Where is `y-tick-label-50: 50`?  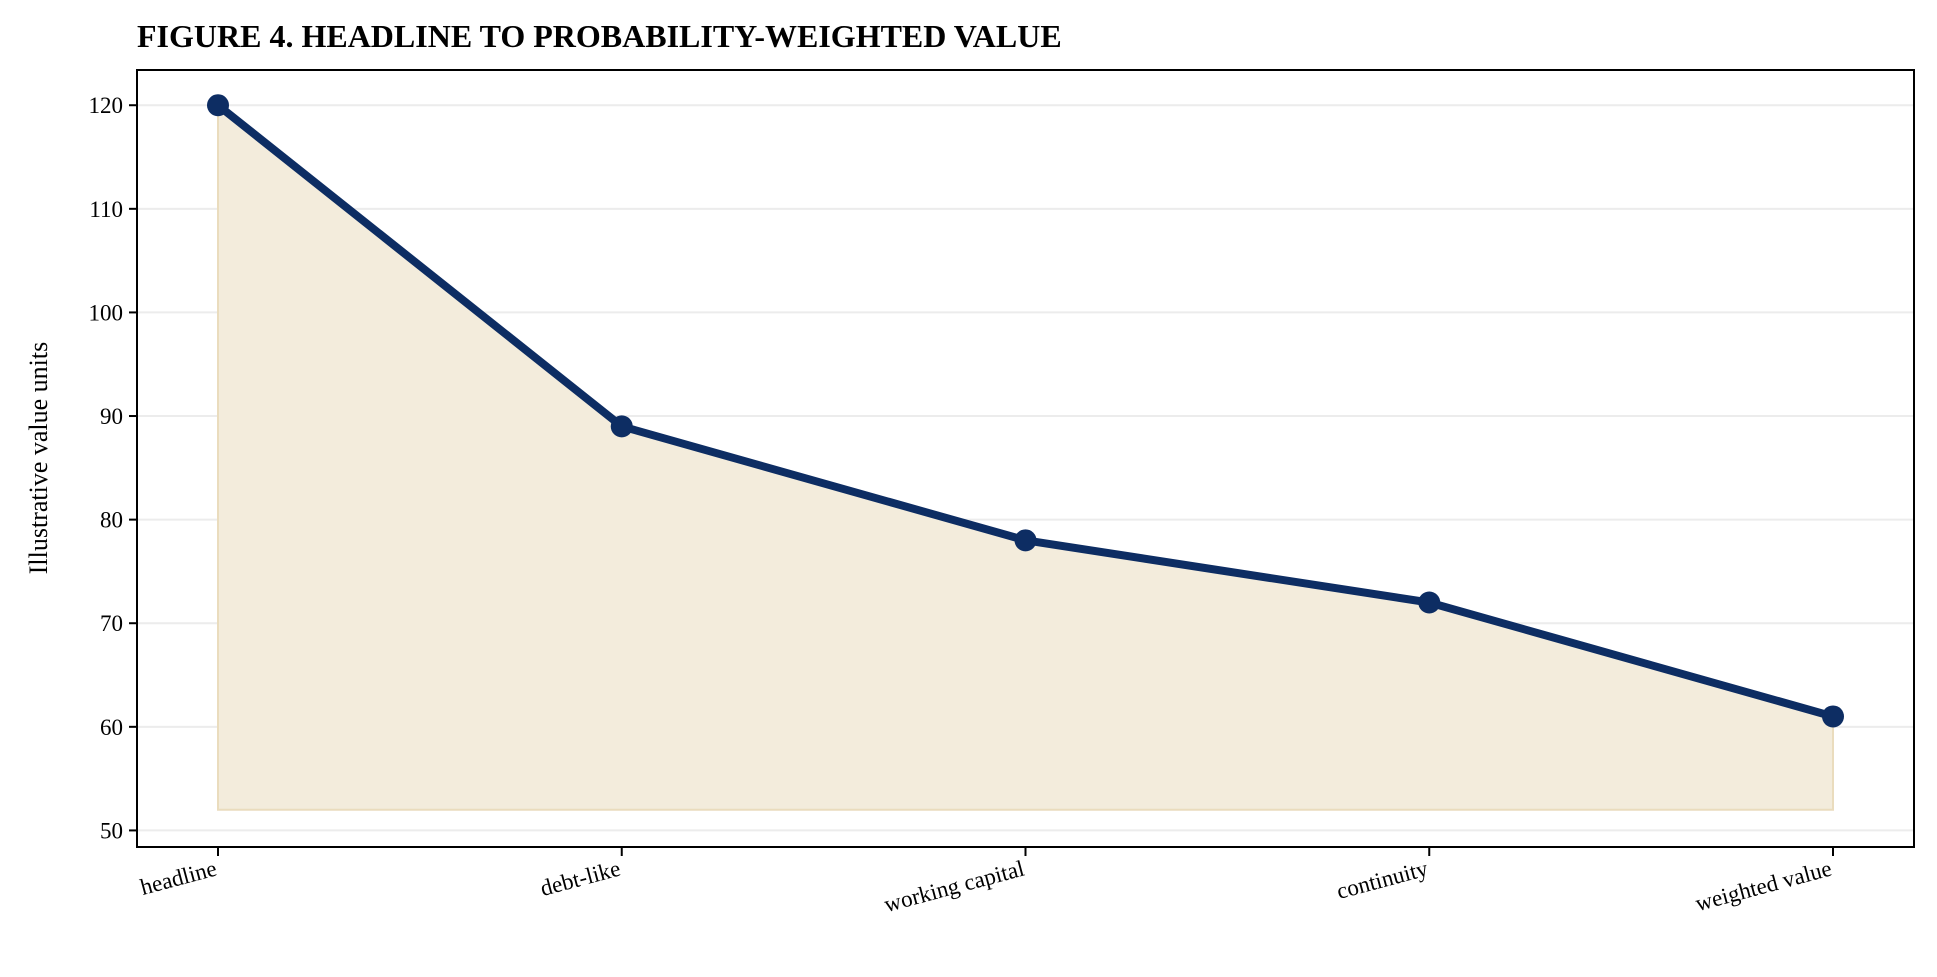
y-tick-label-50: 50 is located at coordinates (111, 830).